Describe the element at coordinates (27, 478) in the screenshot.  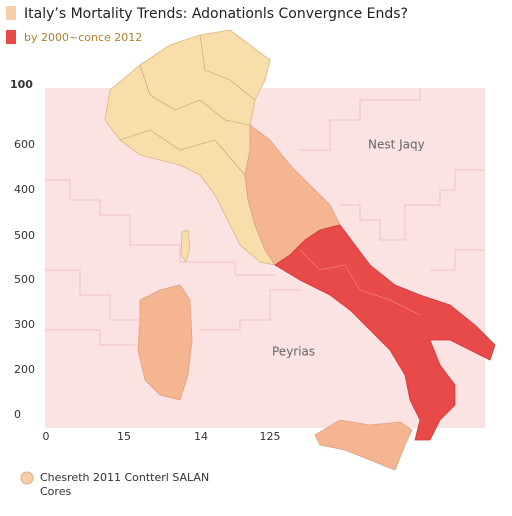
I see `legend-marker` at that location.